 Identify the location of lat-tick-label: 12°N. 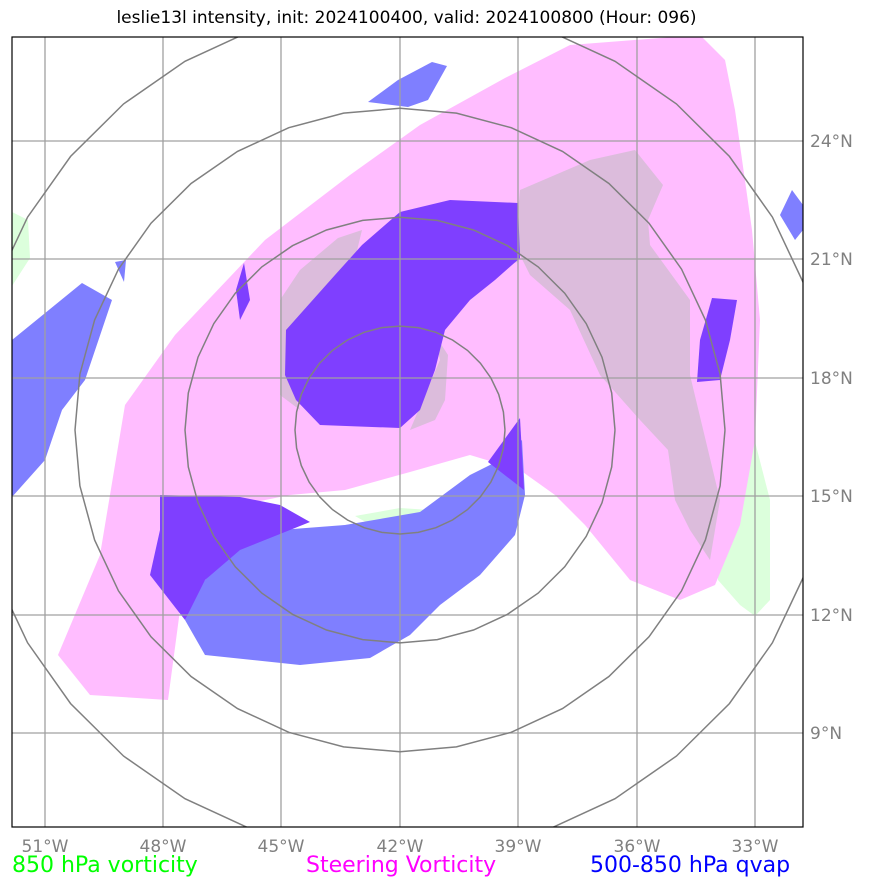
(831, 616).